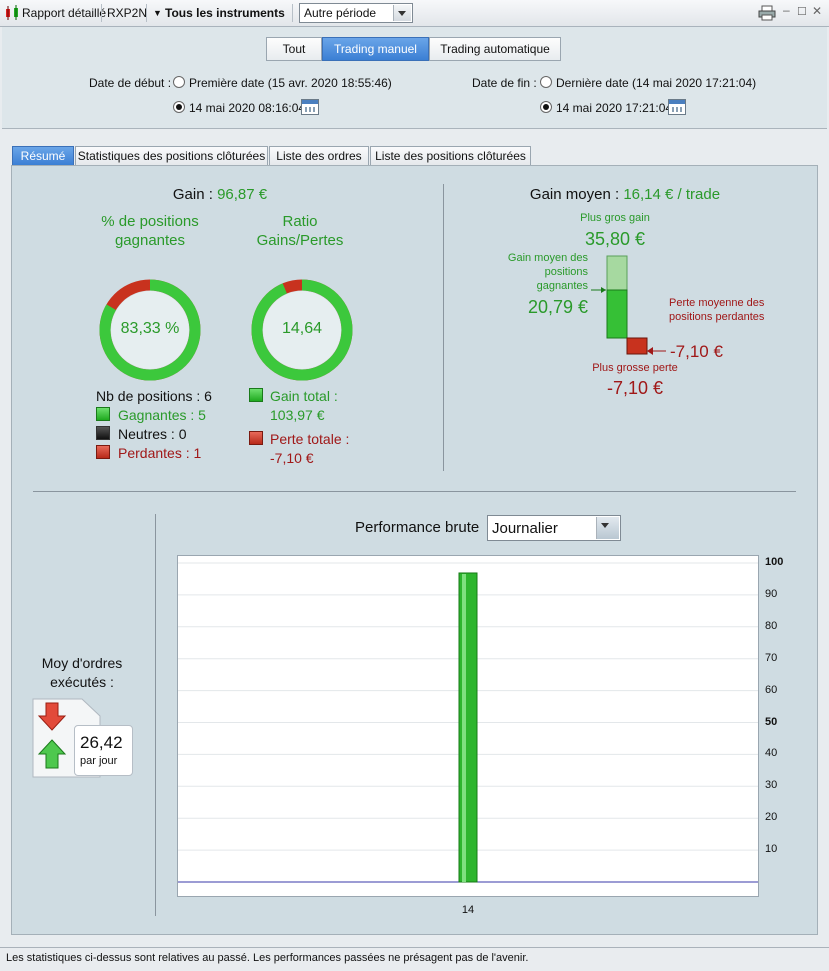 The width and height of the screenshot is (829, 971). What do you see at coordinates (771, 817) in the screenshot?
I see `y-tick-label: 20` at bounding box center [771, 817].